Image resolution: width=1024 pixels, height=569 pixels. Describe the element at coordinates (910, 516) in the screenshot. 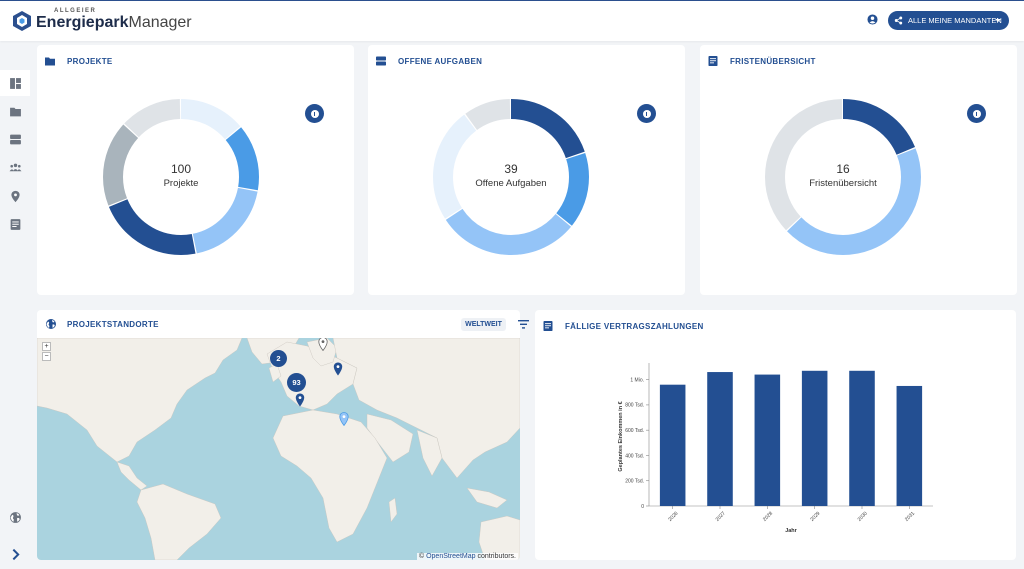

I see `x-tick-label: 2031` at that location.